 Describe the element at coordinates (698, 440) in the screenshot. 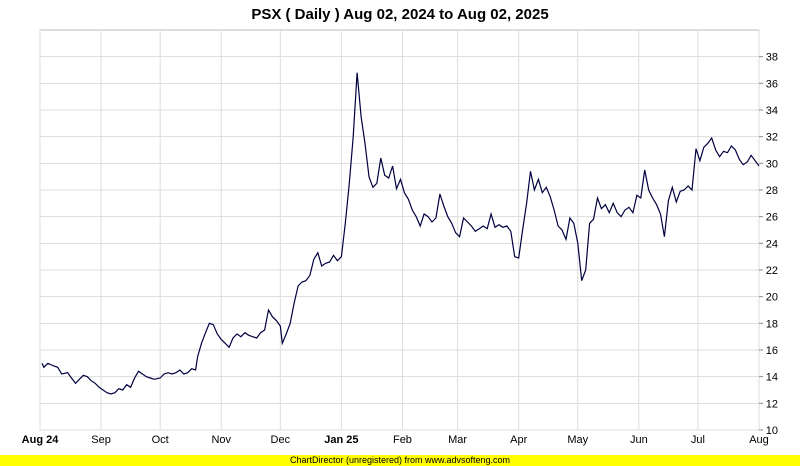

I see `x-tick-label: Jul` at that location.